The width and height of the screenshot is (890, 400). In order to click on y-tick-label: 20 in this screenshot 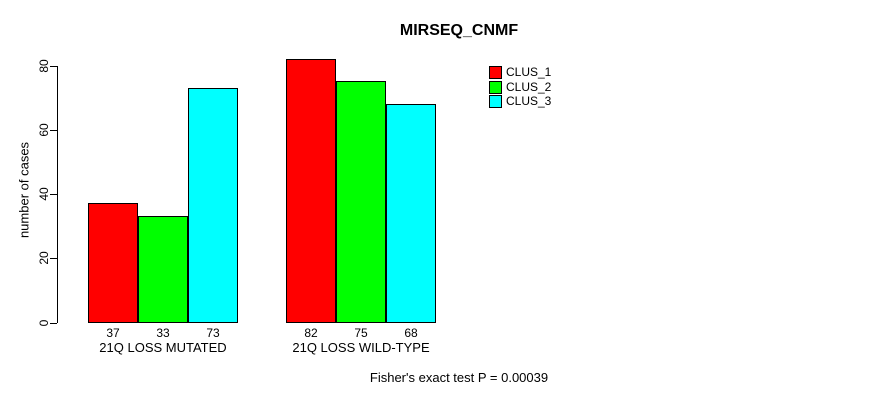, I will do `click(44, 258)`.